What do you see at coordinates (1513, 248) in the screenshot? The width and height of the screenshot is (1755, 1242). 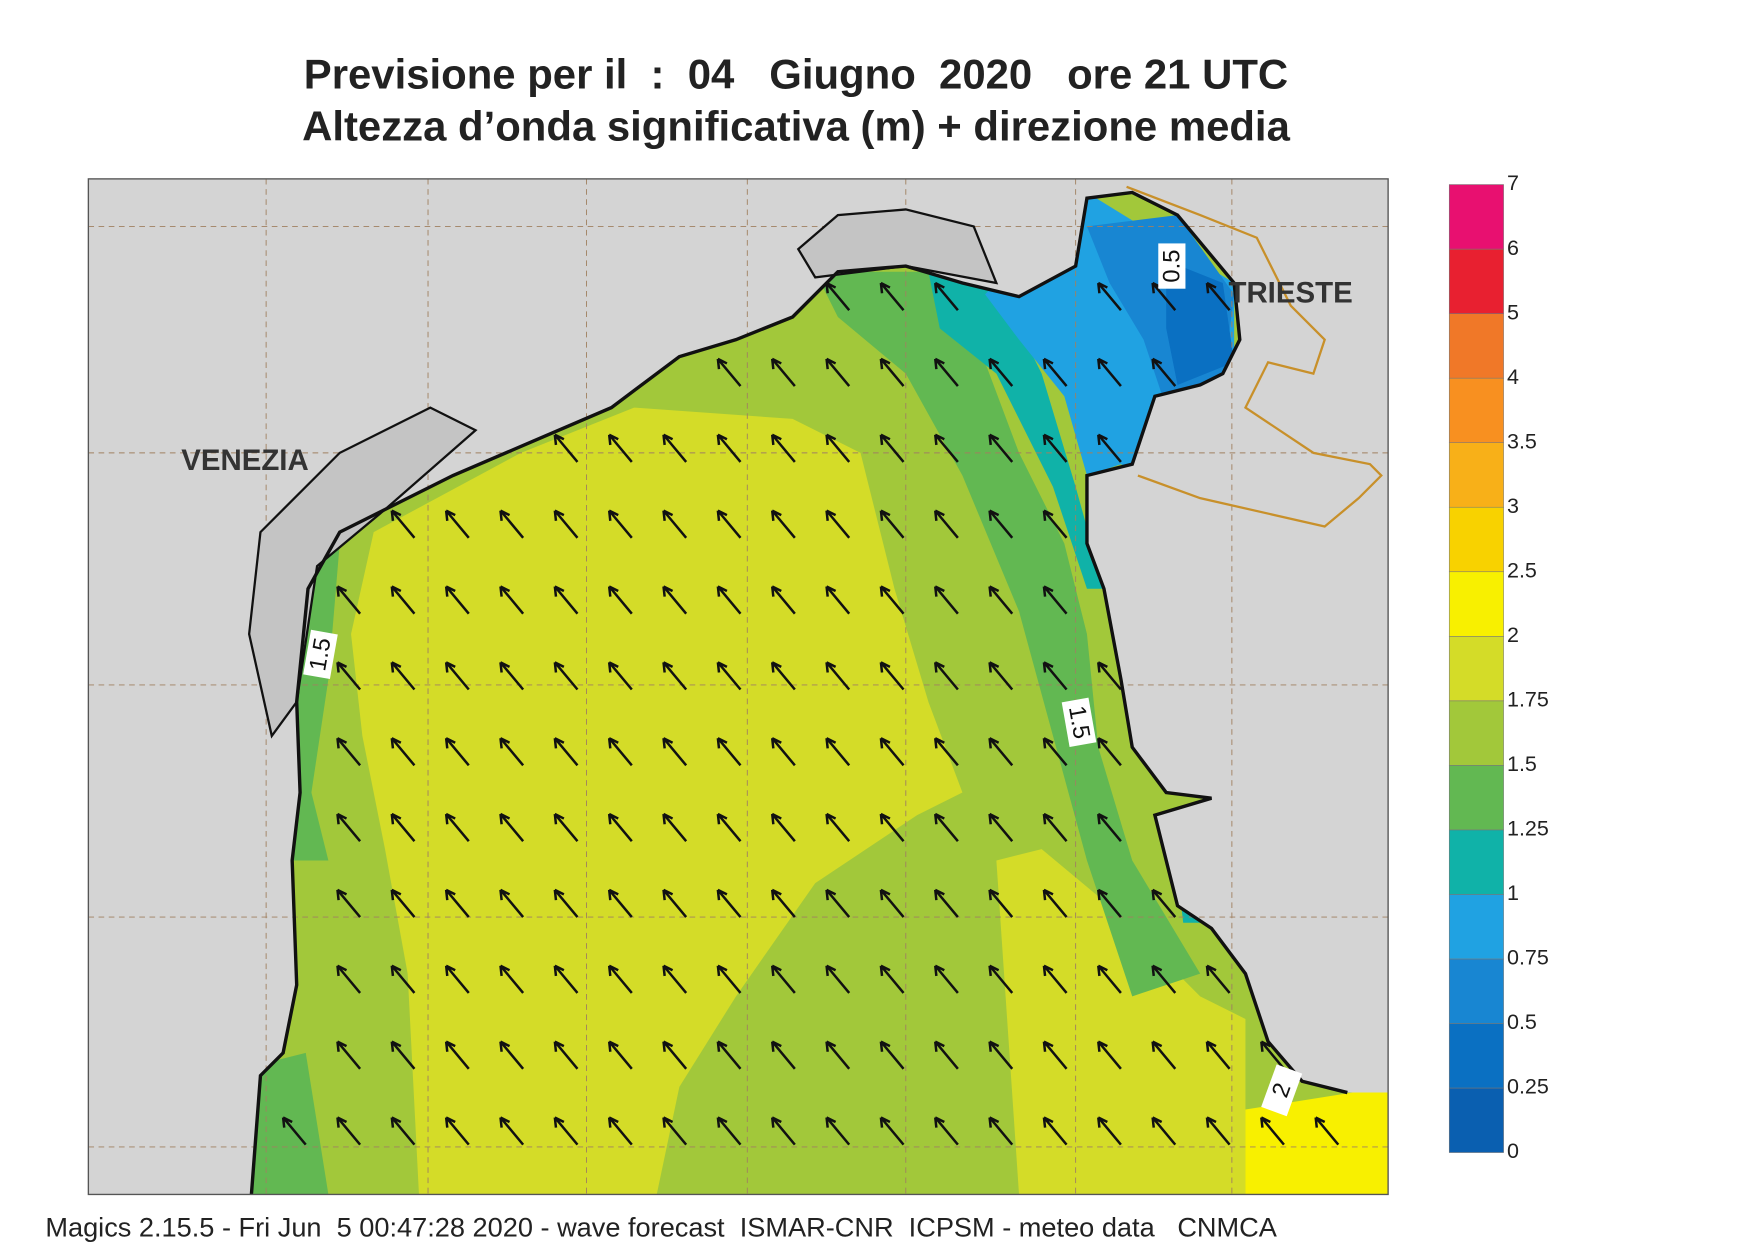 I see `colorbar-tick-label: 6` at bounding box center [1513, 248].